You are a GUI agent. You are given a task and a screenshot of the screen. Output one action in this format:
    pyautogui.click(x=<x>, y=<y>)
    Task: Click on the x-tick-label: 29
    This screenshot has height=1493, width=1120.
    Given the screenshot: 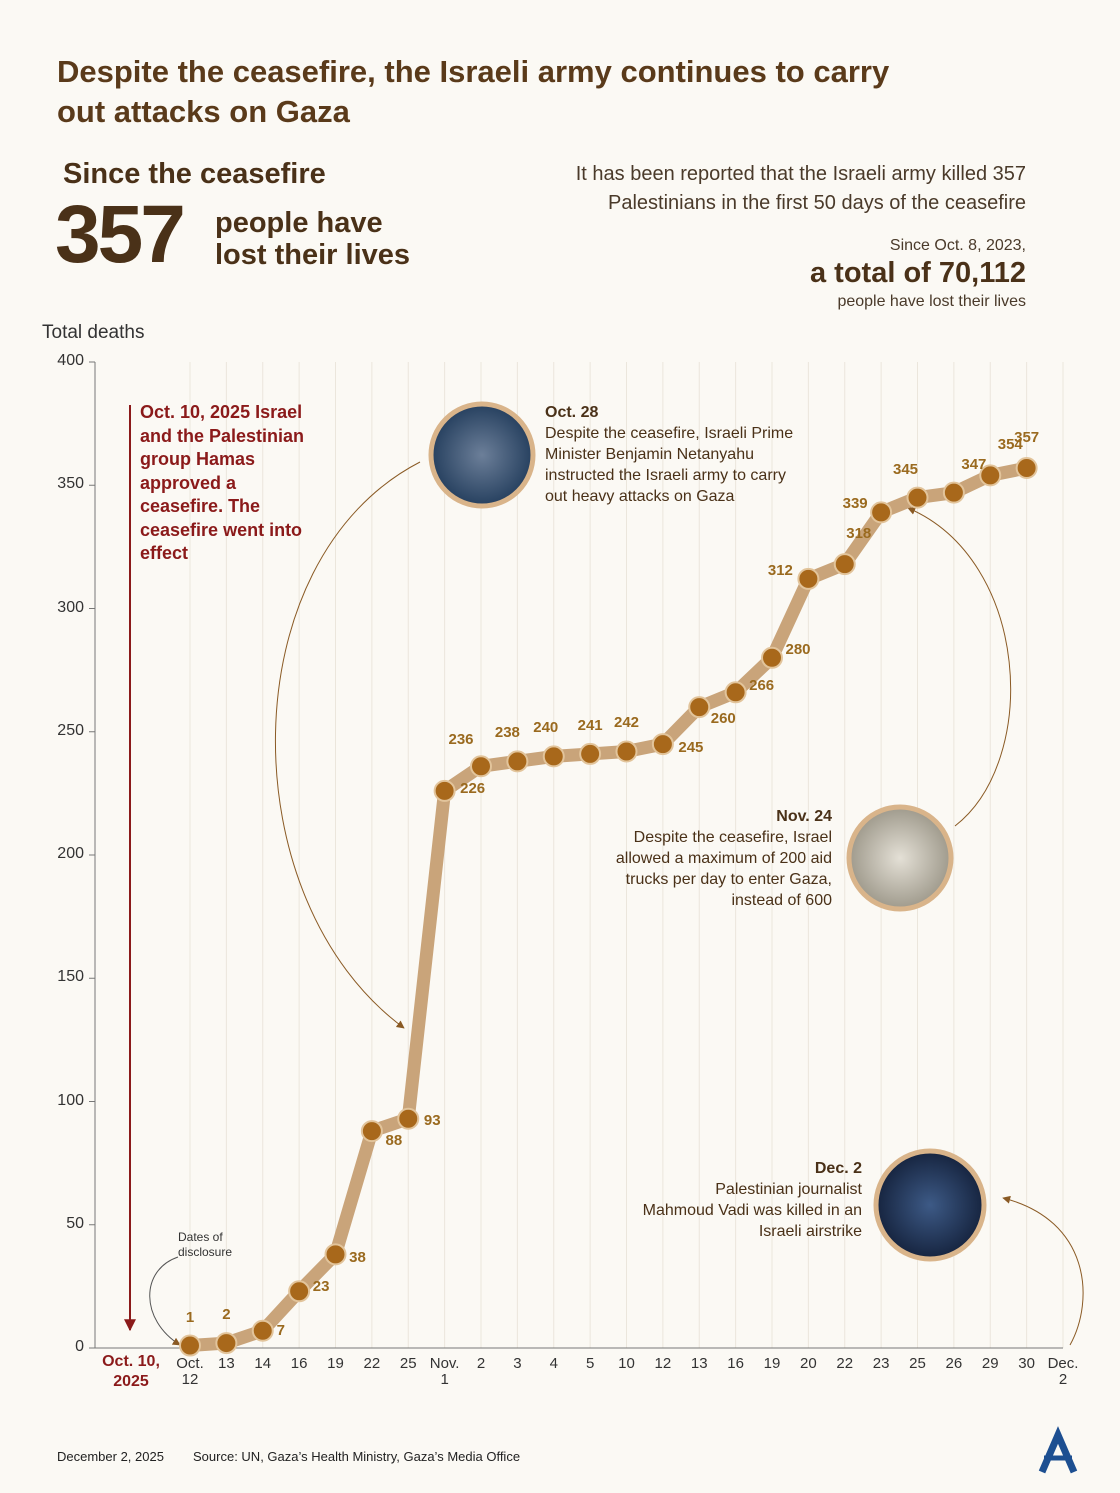 What is the action you would take?
    pyautogui.click(x=990, y=1363)
    